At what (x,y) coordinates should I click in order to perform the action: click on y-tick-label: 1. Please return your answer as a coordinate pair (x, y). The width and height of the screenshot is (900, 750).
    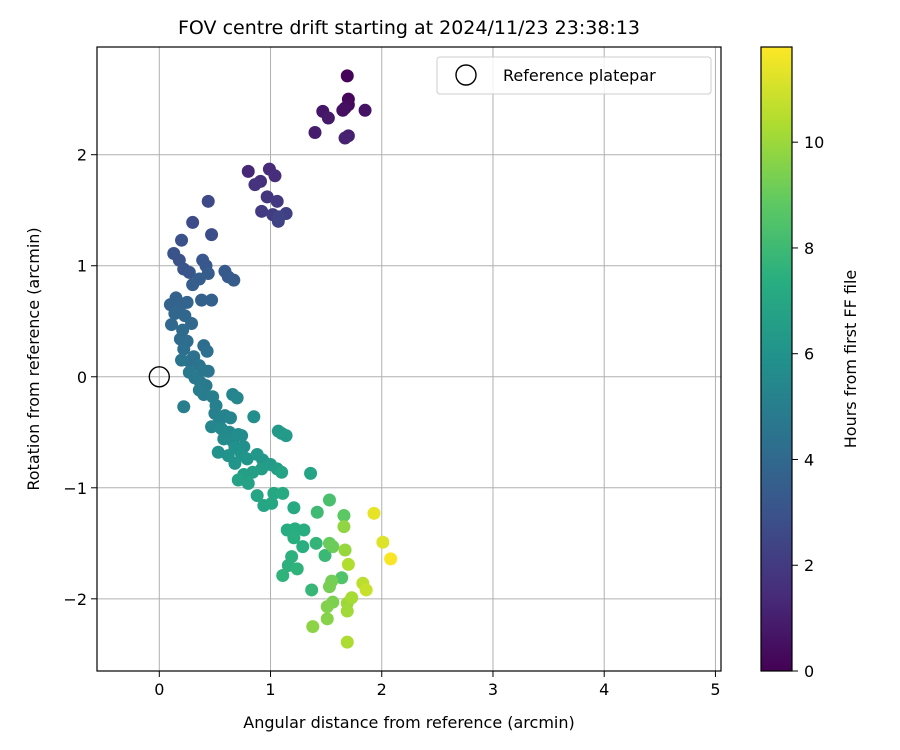
    Looking at the image, I should click on (82, 266).